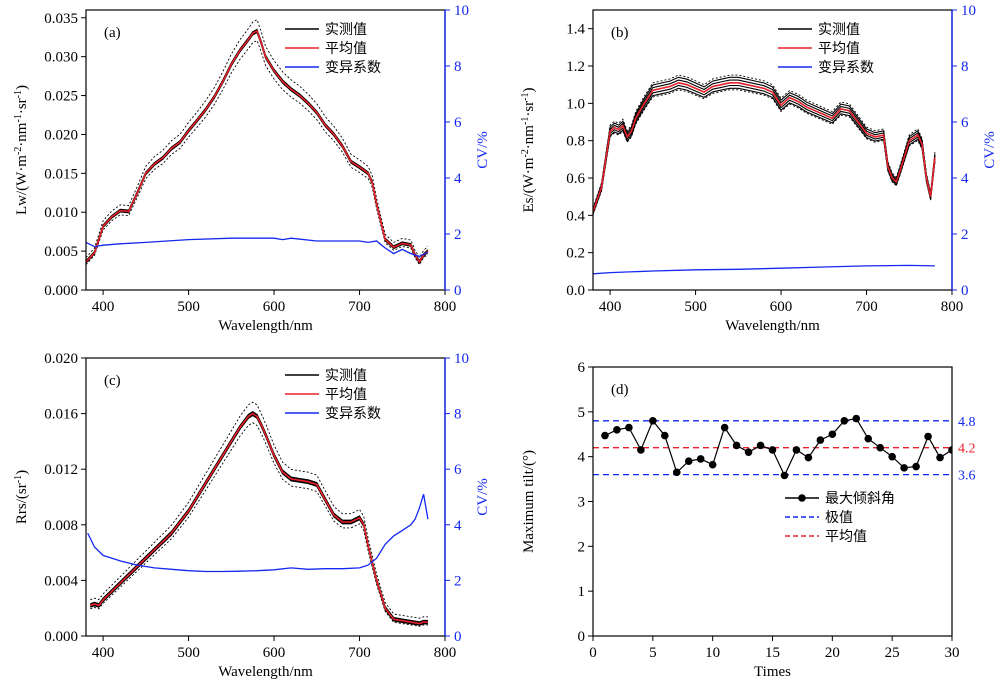  Describe the element at coordinates (582, 458) in the screenshot. I see `y-tick-label: 4` at that location.